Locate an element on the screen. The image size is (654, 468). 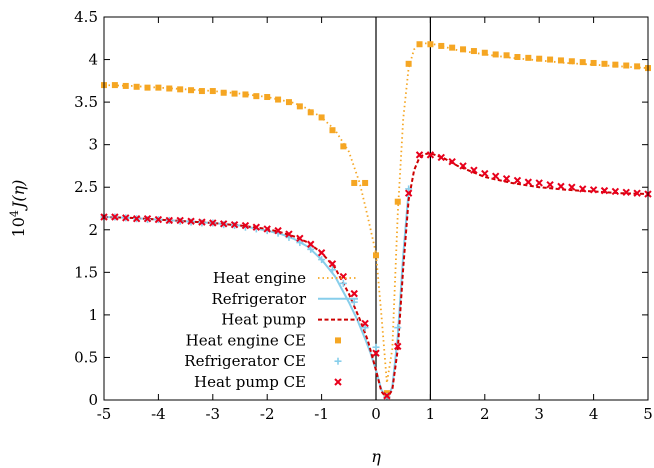
x-tick-label: -4 is located at coordinates (158, 414).